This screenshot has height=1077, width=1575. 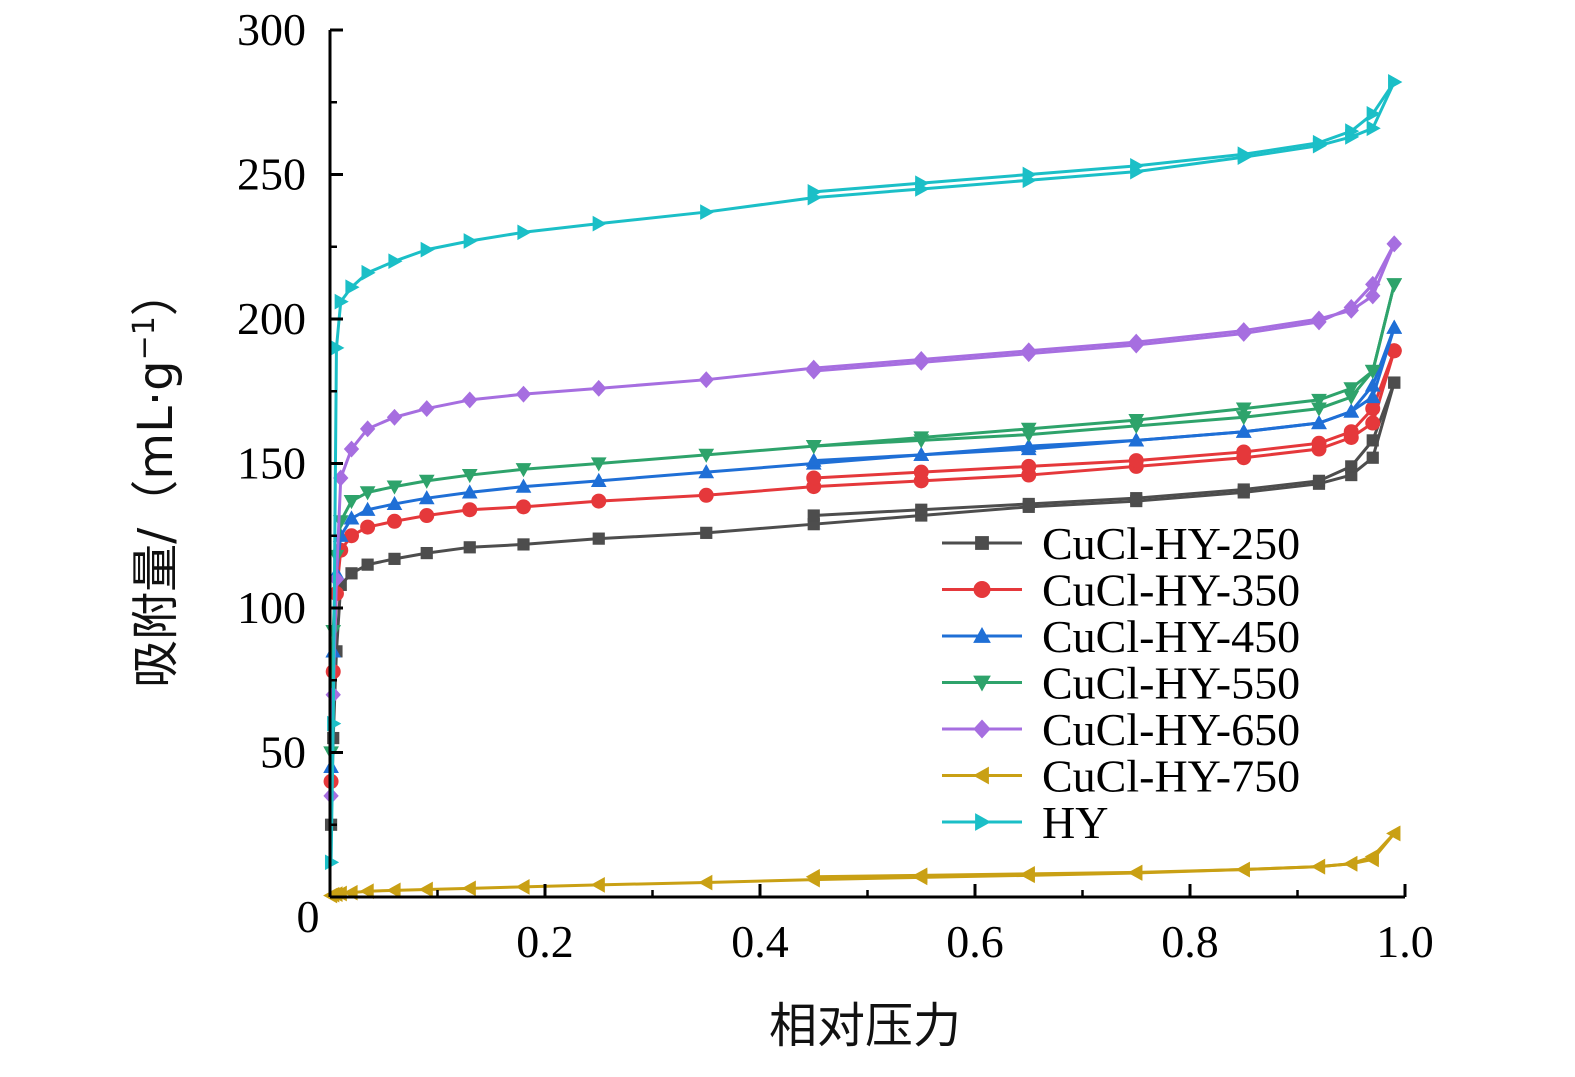 What do you see at coordinates (1171, 636) in the screenshot?
I see `legend-label: CuCl-HY-450` at bounding box center [1171, 636].